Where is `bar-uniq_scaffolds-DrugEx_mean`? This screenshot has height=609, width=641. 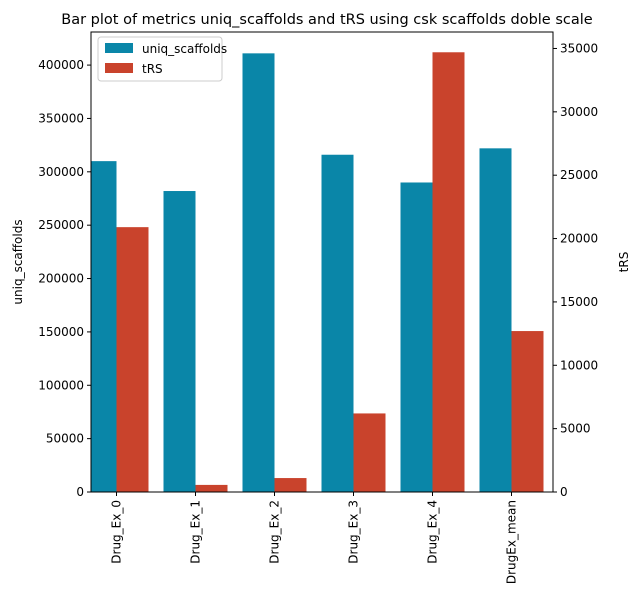
bar-uniq_scaffolds-DrugEx_mean is located at coordinates (495, 320).